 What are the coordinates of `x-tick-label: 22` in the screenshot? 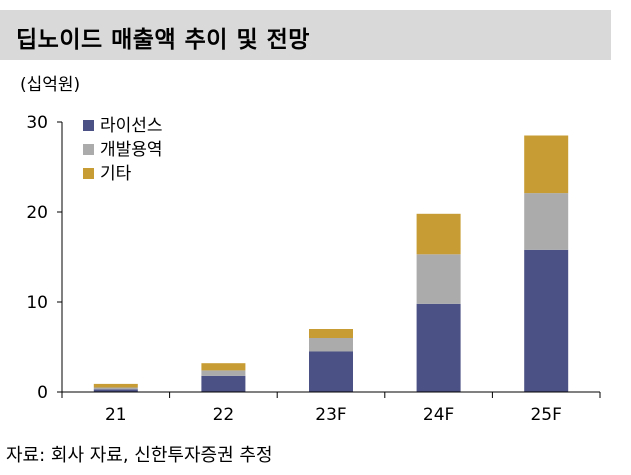 It's located at (224, 415).